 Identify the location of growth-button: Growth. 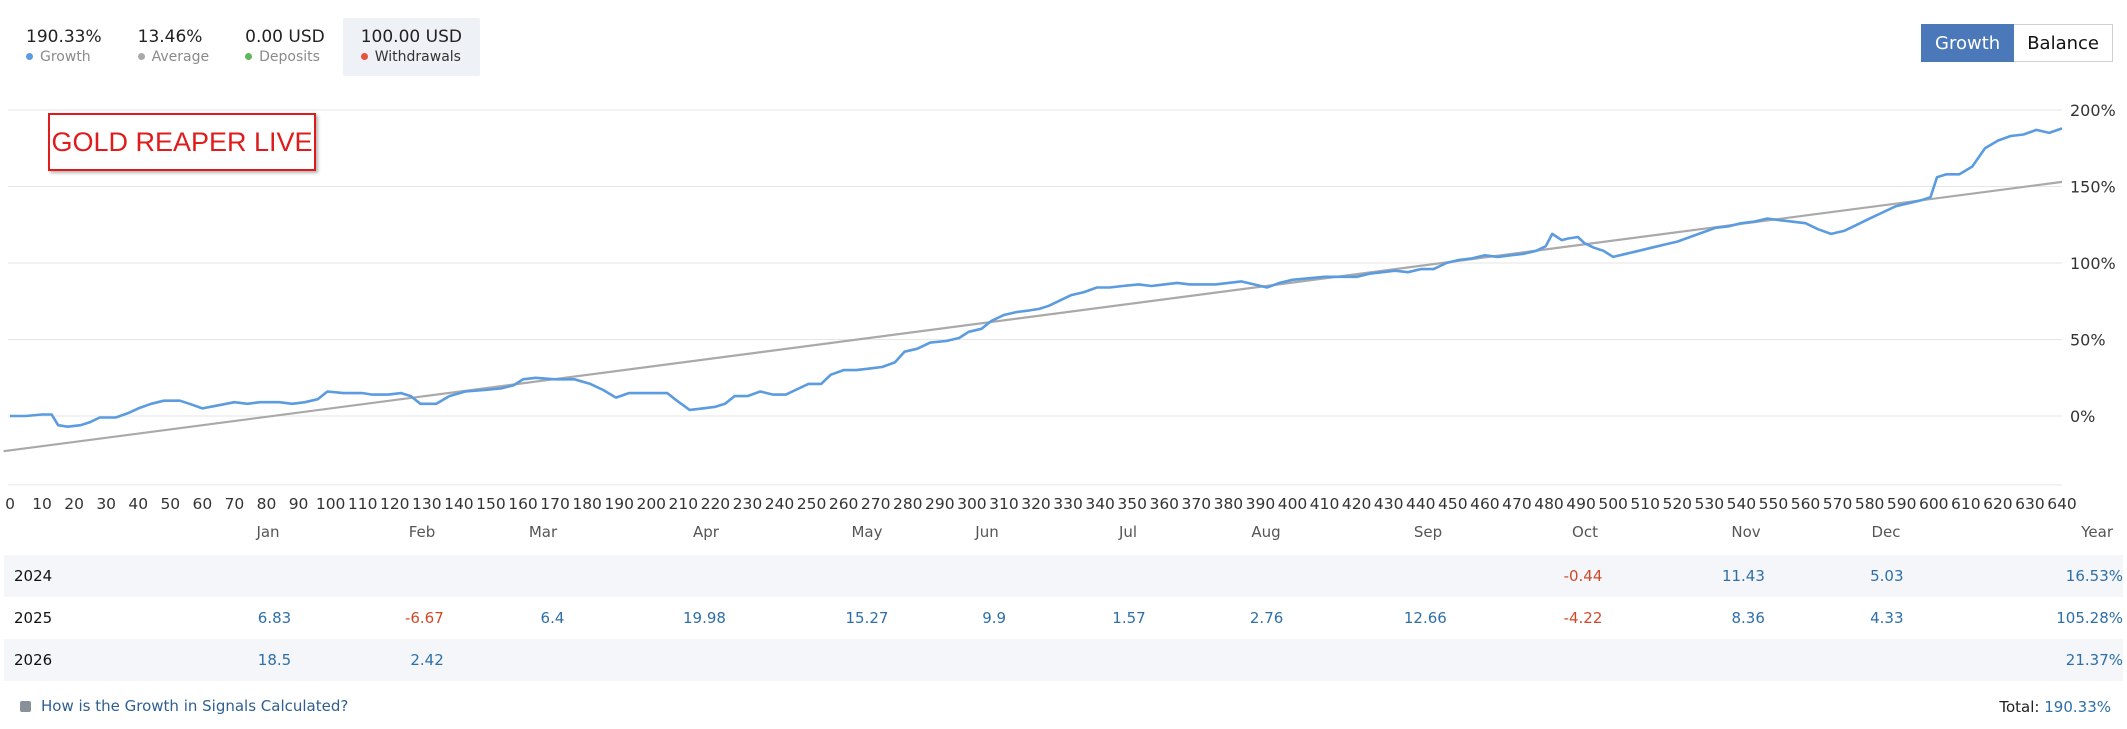
(1968, 43).